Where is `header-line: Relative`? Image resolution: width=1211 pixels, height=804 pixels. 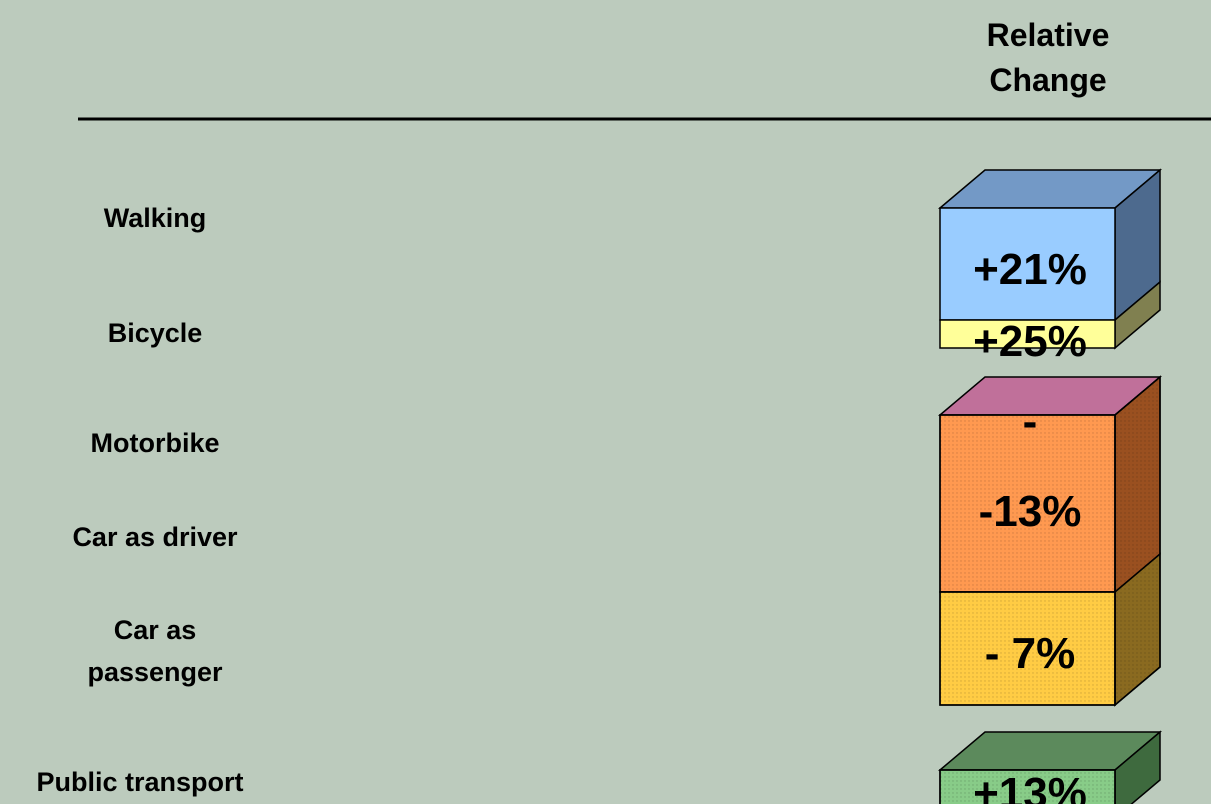
header-line: Relative is located at coordinates (1048, 35).